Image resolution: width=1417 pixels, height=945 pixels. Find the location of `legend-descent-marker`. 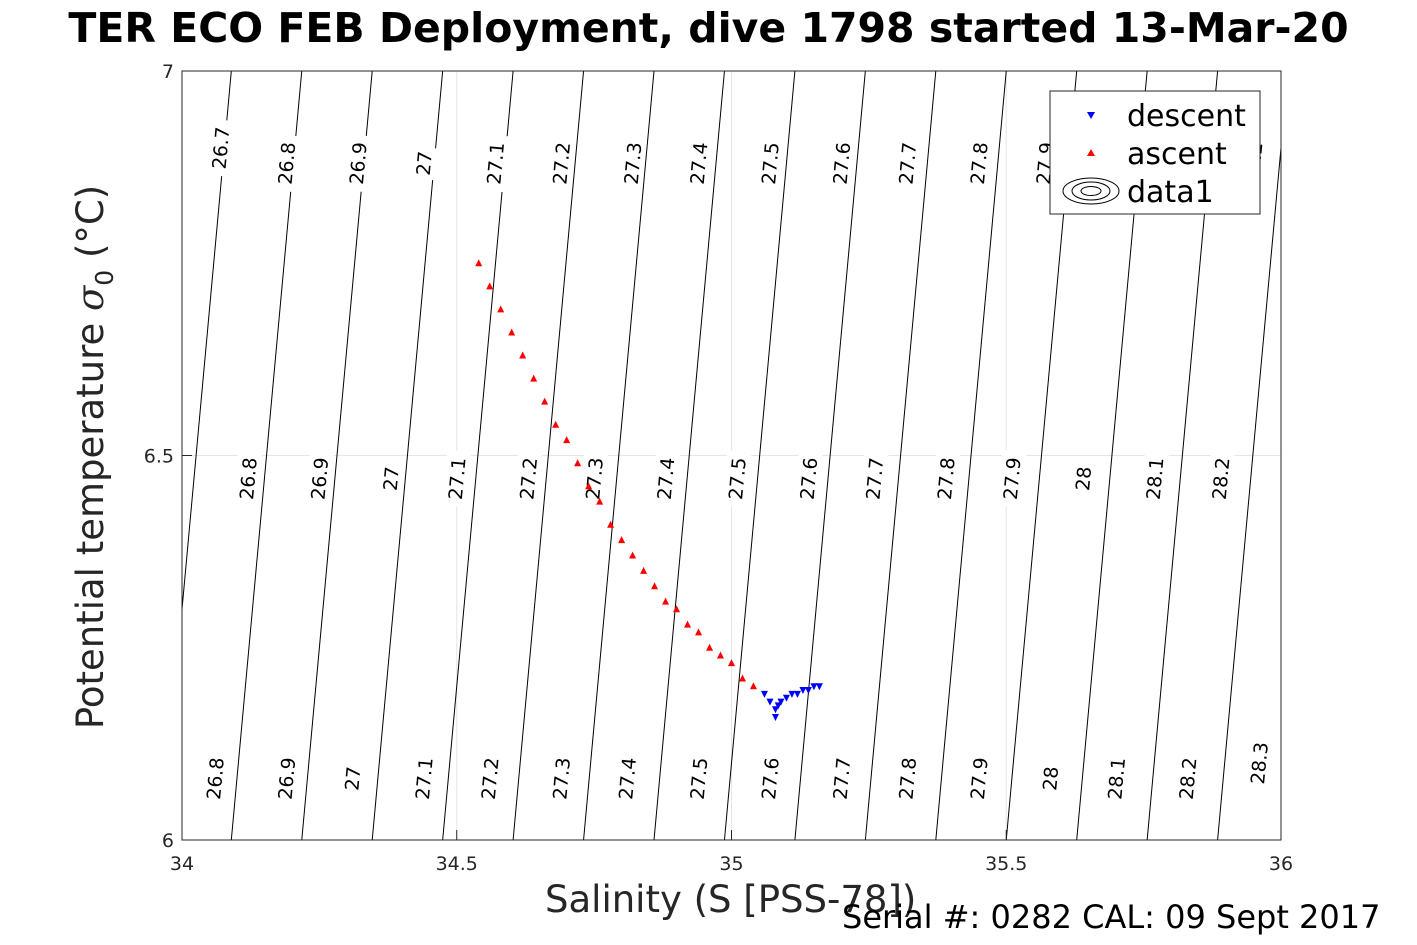

legend-descent-marker is located at coordinates (1091, 115).